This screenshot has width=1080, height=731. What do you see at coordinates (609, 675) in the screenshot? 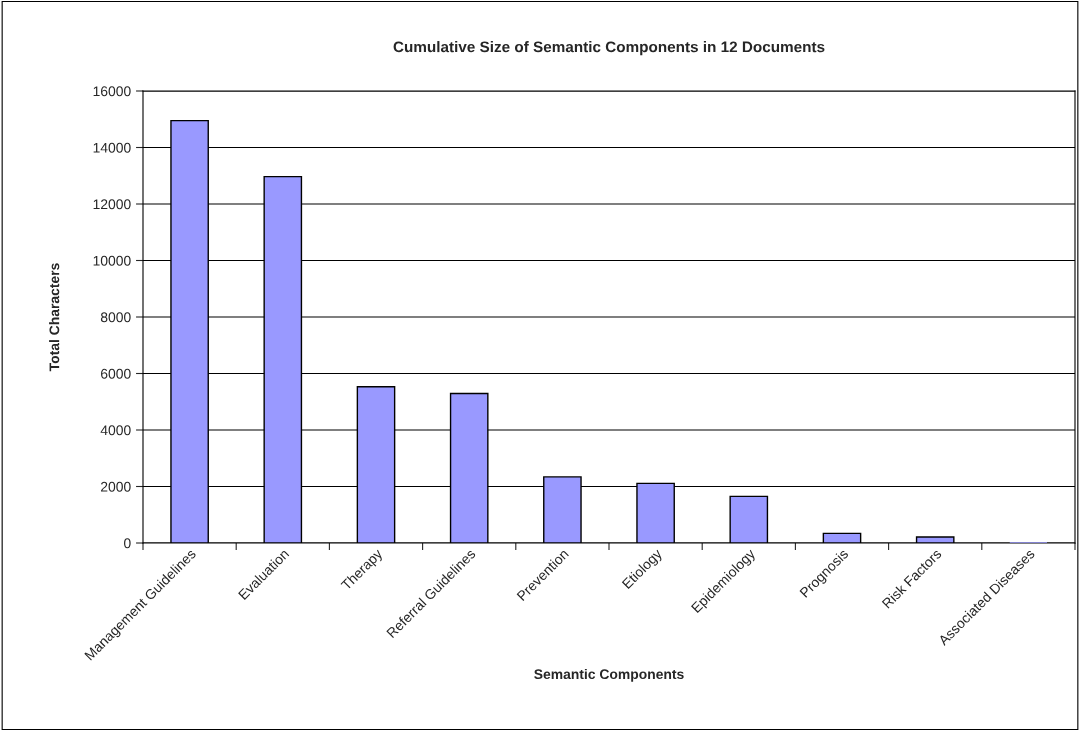
I see `x-axis-title: Semantic Components` at bounding box center [609, 675].